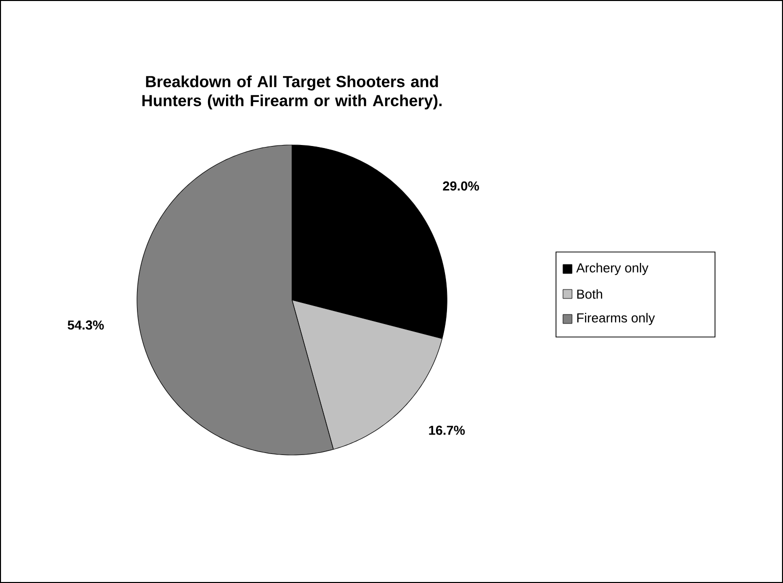 The width and height of the screenshot is (783, 583). Describe the element at coordinates (612, 269) in the screenshot. I see `legend-label: Archery only` at that location.